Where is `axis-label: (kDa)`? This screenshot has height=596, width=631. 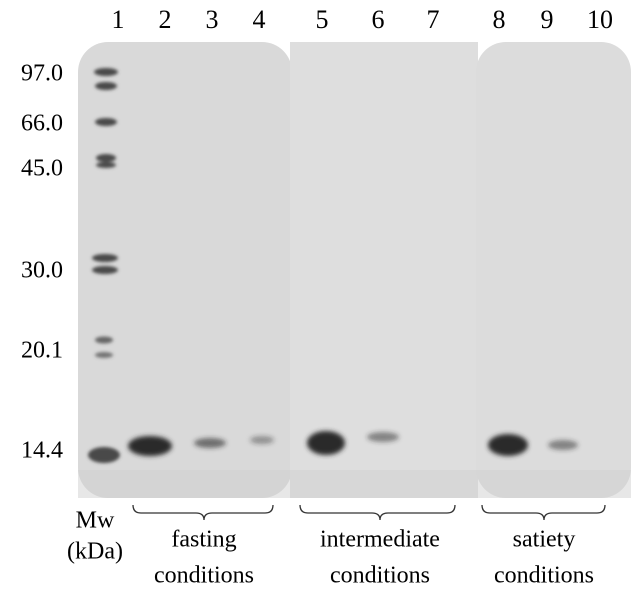
axis-label: (kDa) is located at coordinates (95, 552).